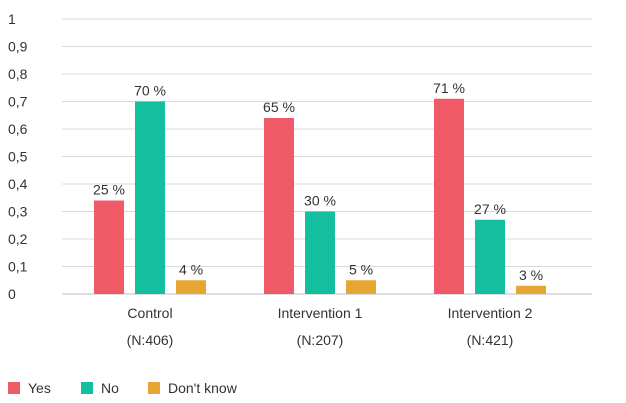  What do you see at coordinates (490, 313) in the screenshot?
I see `category-label: Intervention 2` at bounding box center [490, 313].